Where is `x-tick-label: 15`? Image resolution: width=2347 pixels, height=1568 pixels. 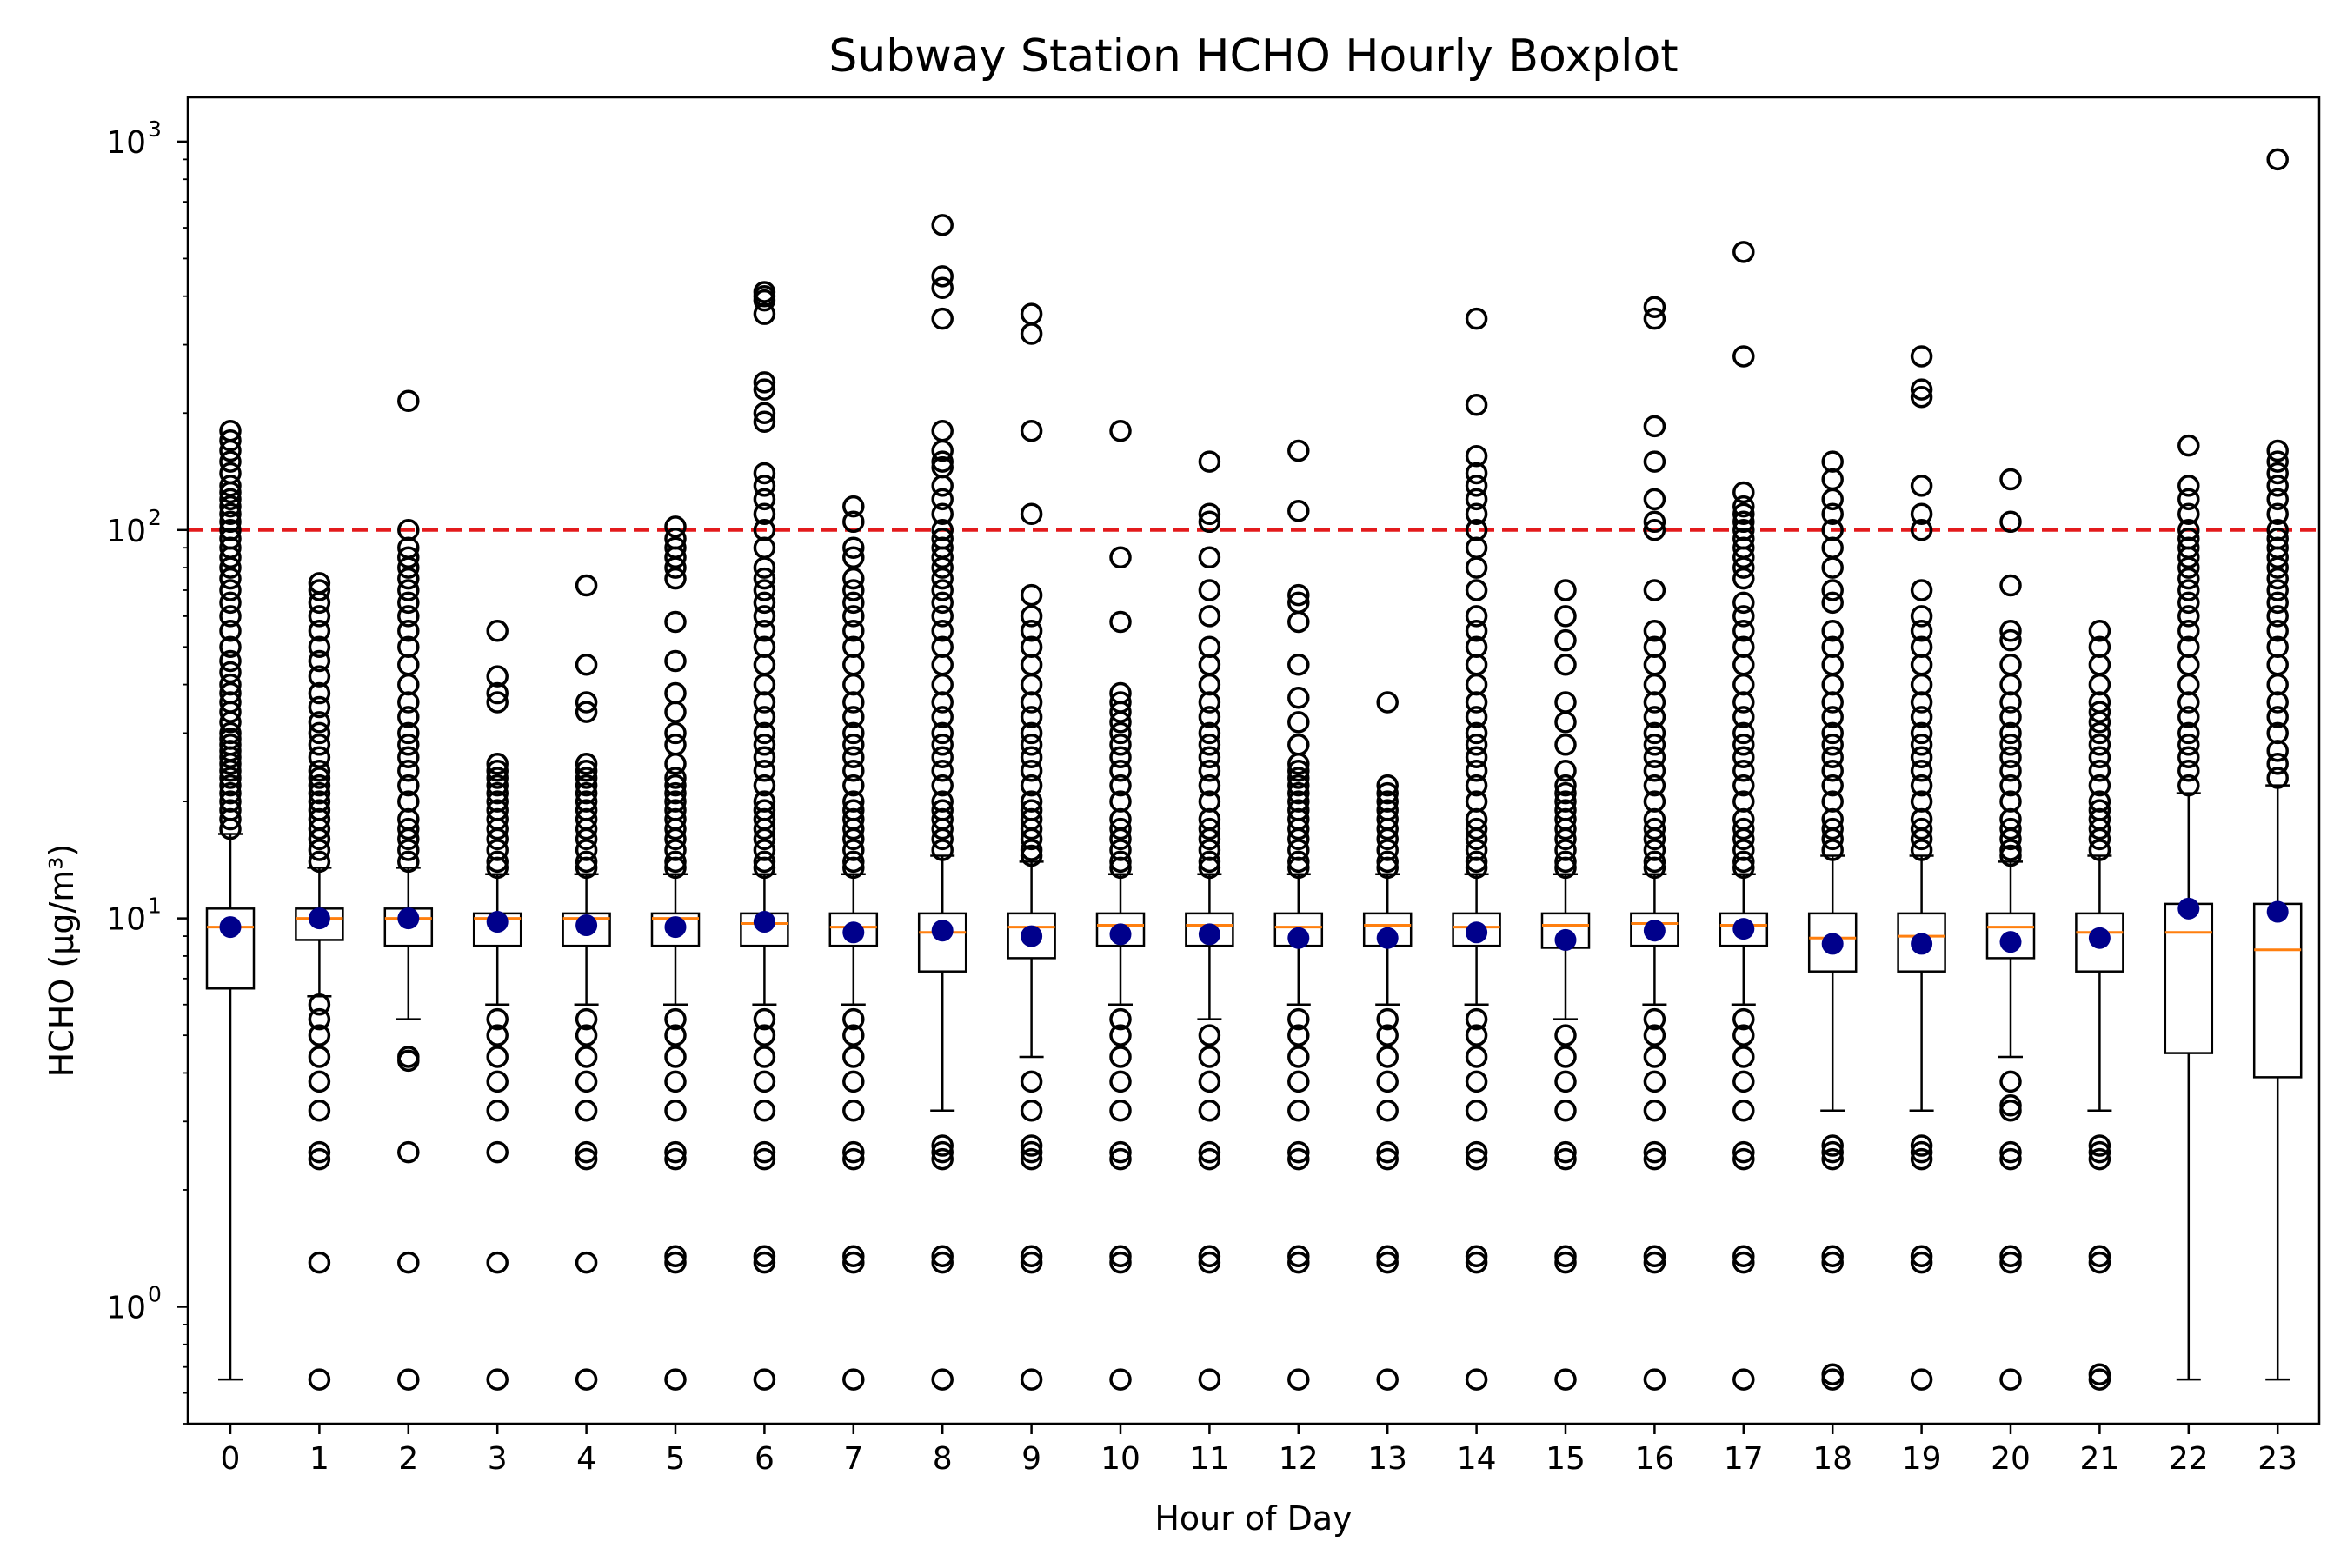
x-tick-label: 15 is located at coordinates (1566, 1459).